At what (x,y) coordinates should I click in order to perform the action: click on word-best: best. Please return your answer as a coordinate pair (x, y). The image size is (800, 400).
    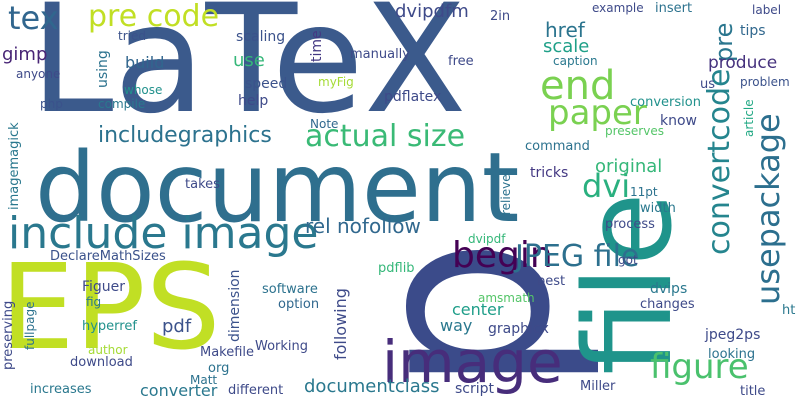
    Looking at the image, I should click on (551, 281).